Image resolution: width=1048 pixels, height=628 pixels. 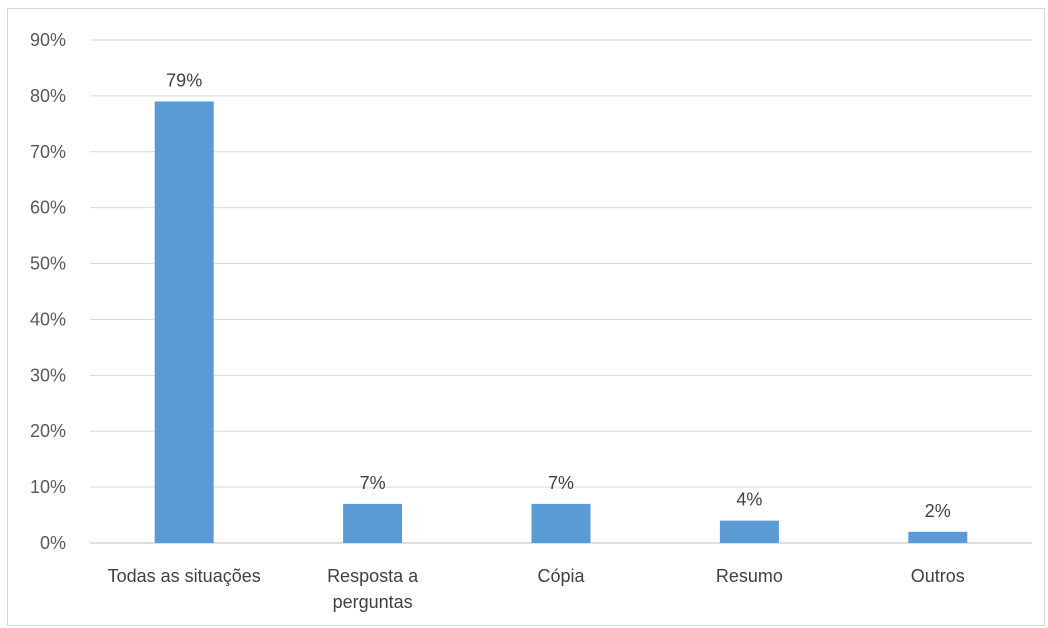 What do you see at coordinates (48, 208) in the screenshot?
I see `y-tick-label: 60%` at bounding box center [48, 208].